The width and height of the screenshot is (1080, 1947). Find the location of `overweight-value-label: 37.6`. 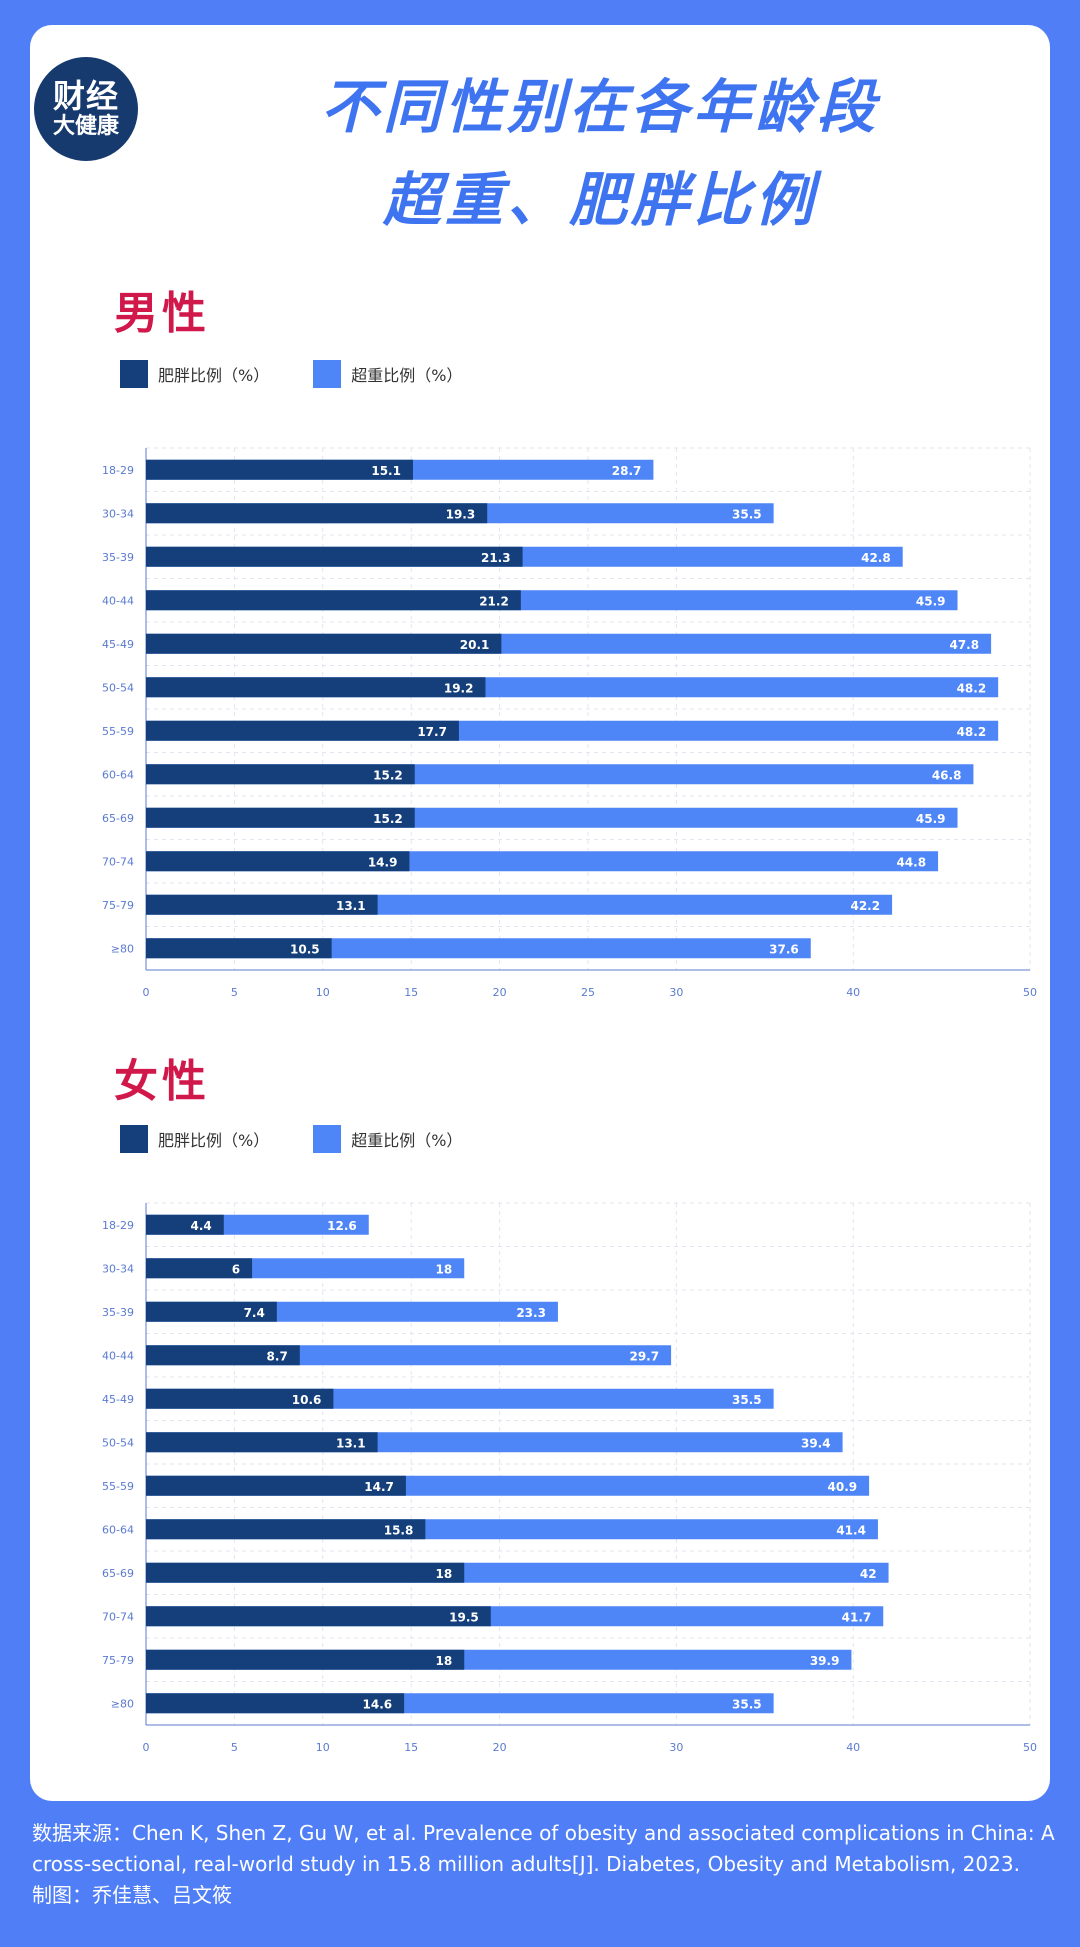

overweight-value-label: 37.6 is located at coordinates (784, 949).